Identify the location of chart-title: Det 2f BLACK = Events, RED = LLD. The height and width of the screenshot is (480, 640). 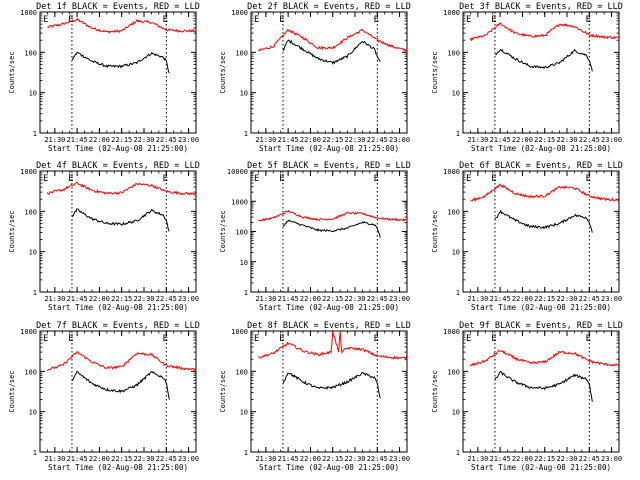
(329, 7).